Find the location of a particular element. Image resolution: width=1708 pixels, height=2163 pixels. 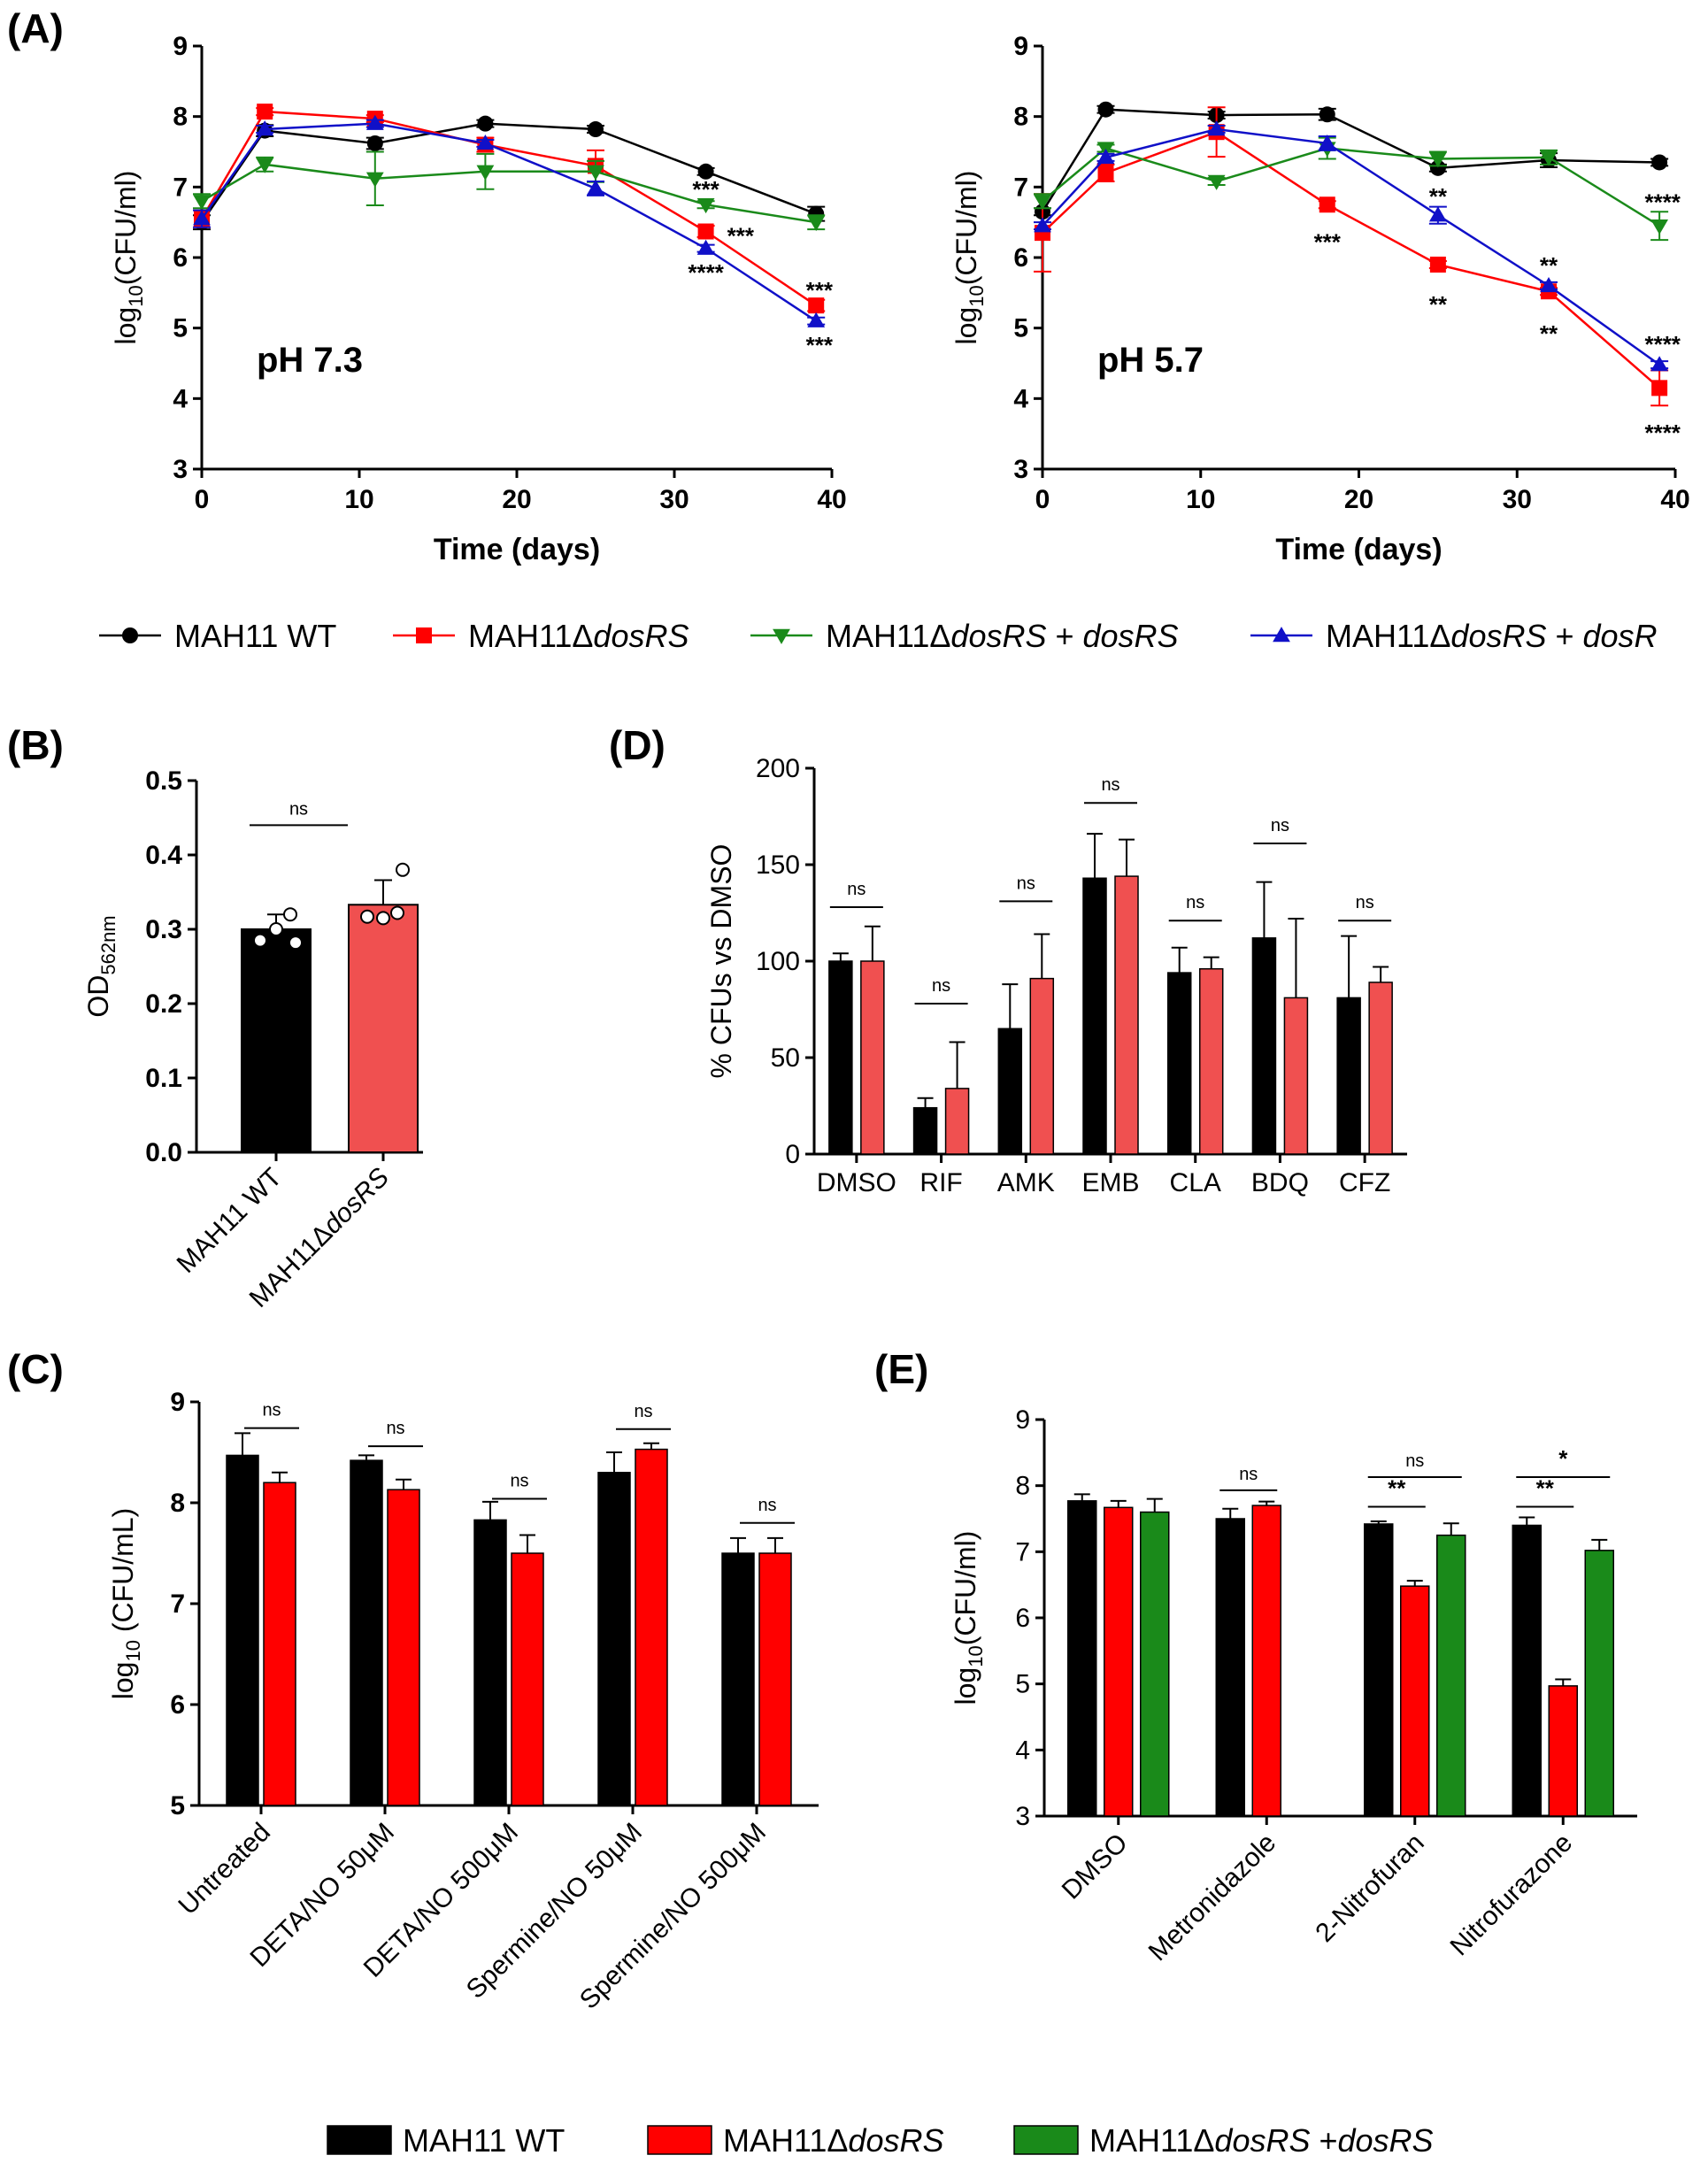

panel-a1-x-tick-label: 10 is located at coordinates (358, 499).